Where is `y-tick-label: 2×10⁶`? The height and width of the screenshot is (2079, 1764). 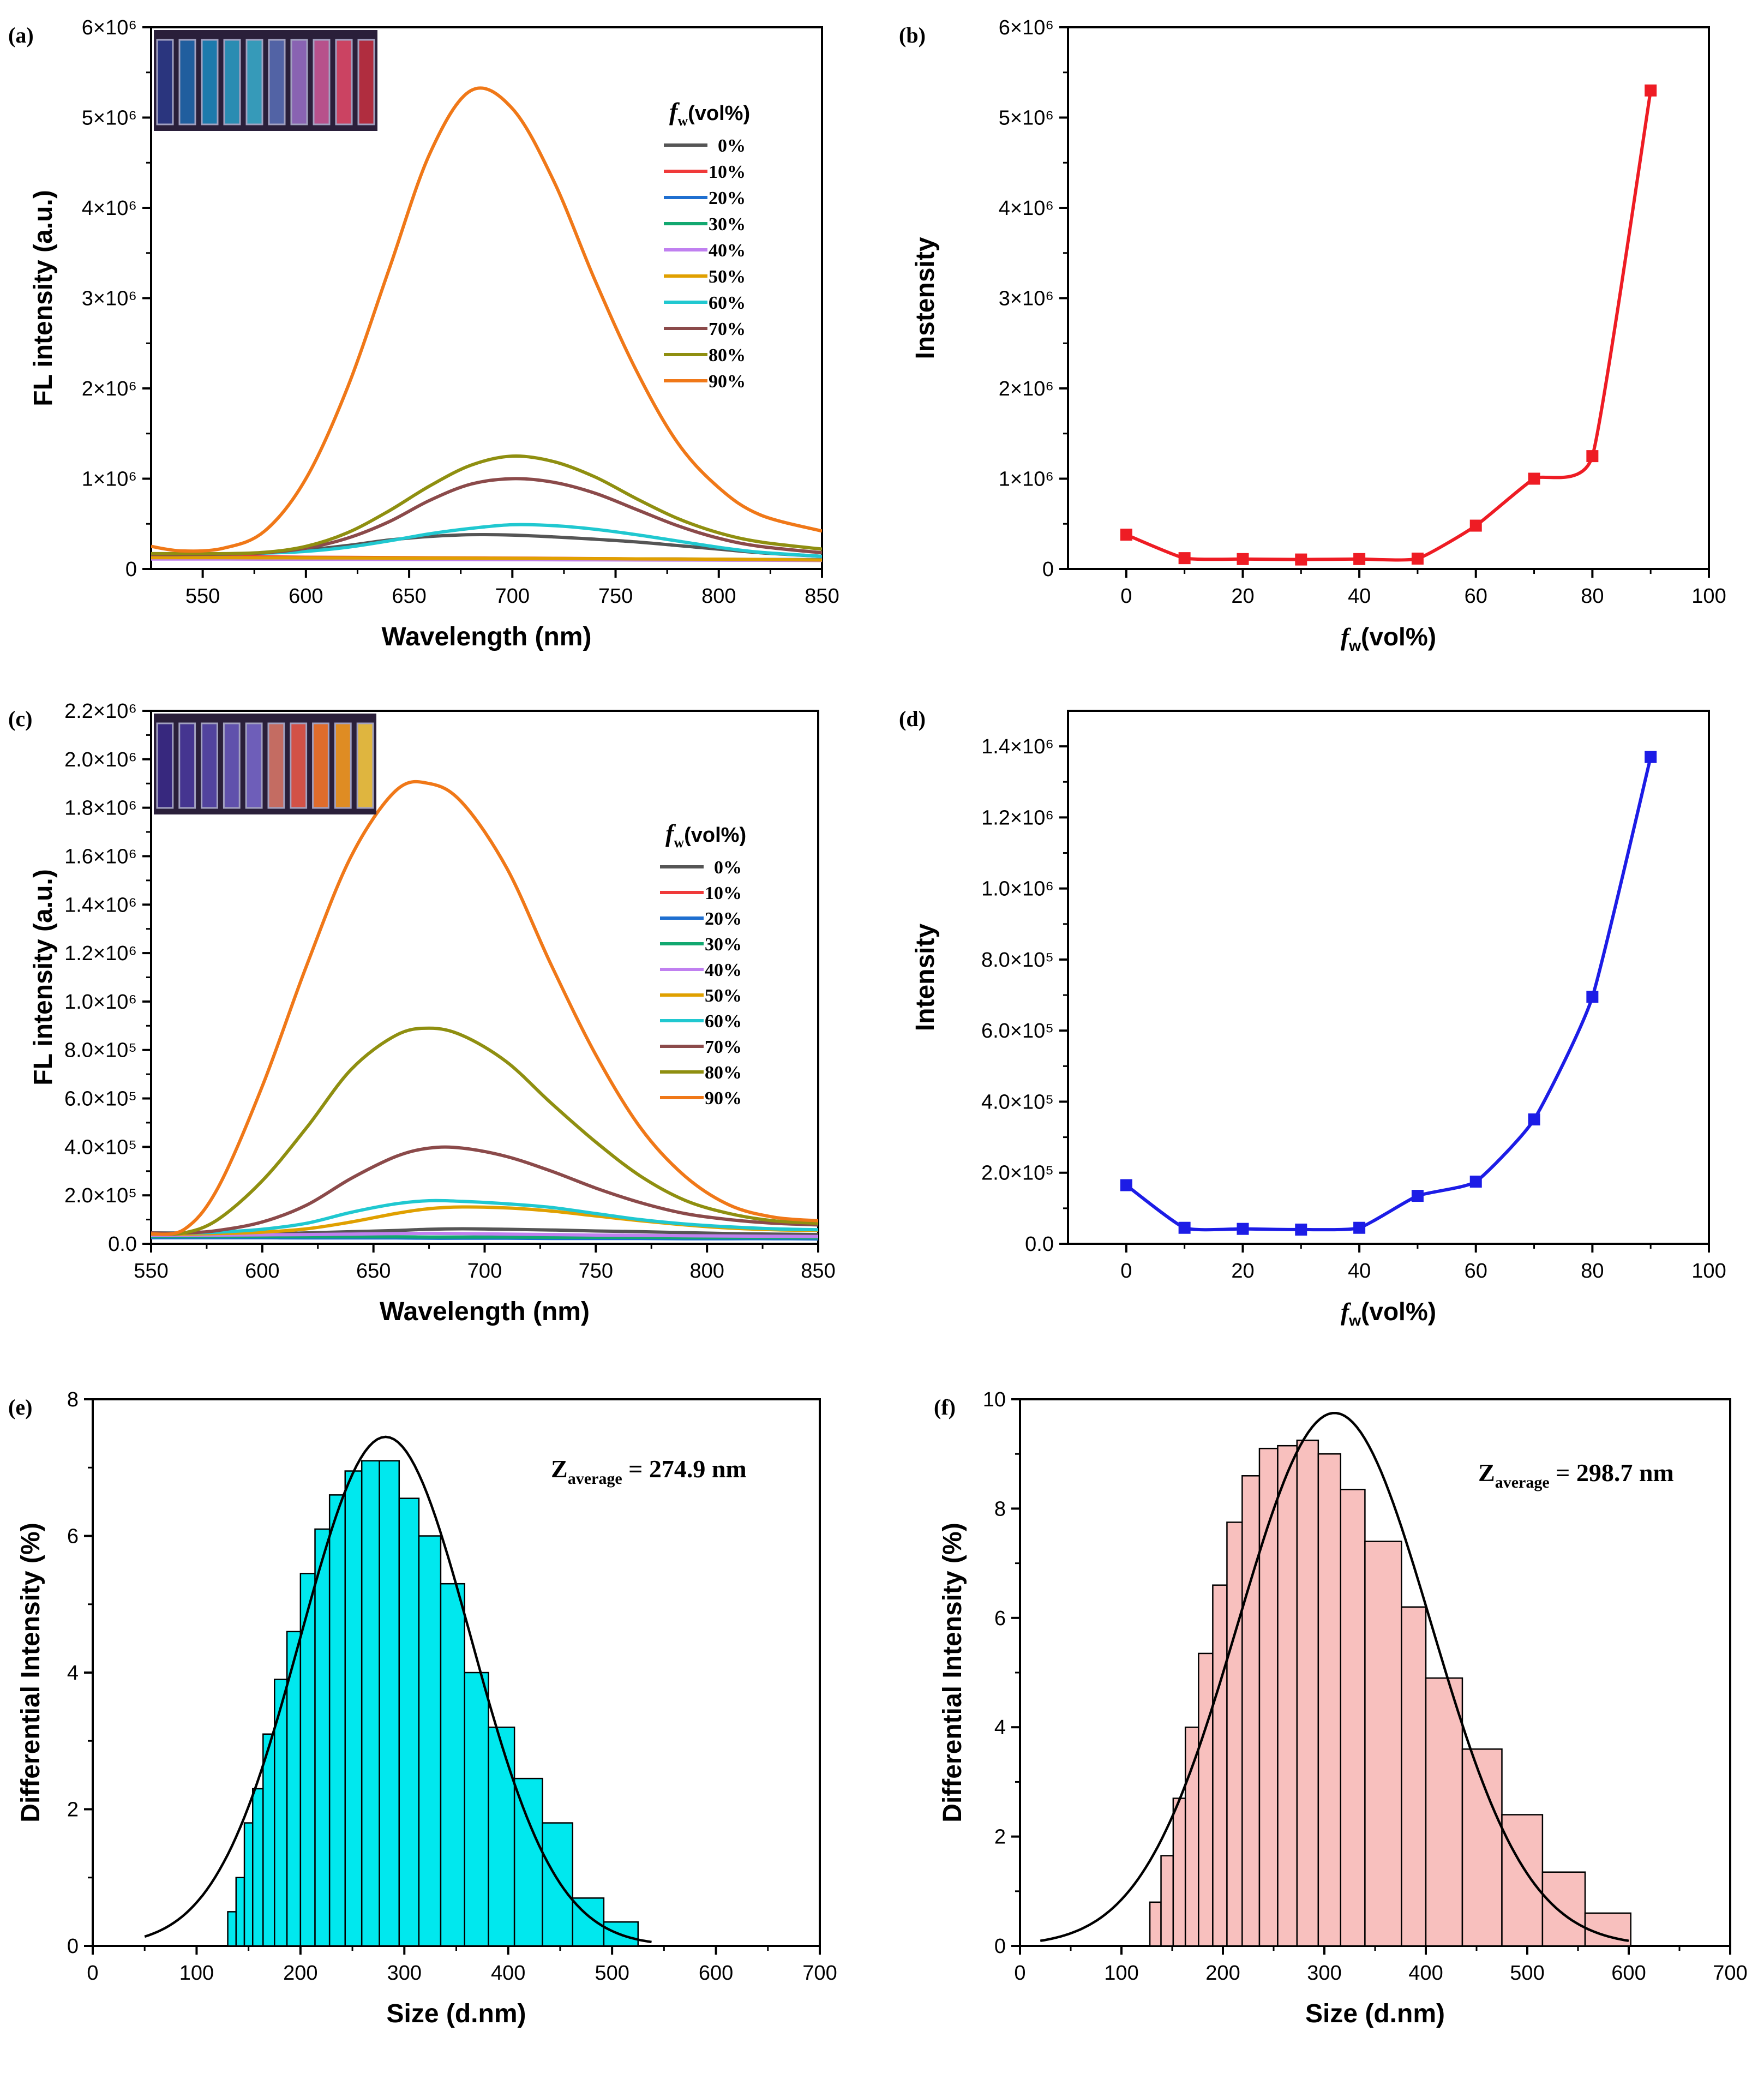
y-tick-label: 2×10⁶ is located at coordinates (109, 389).